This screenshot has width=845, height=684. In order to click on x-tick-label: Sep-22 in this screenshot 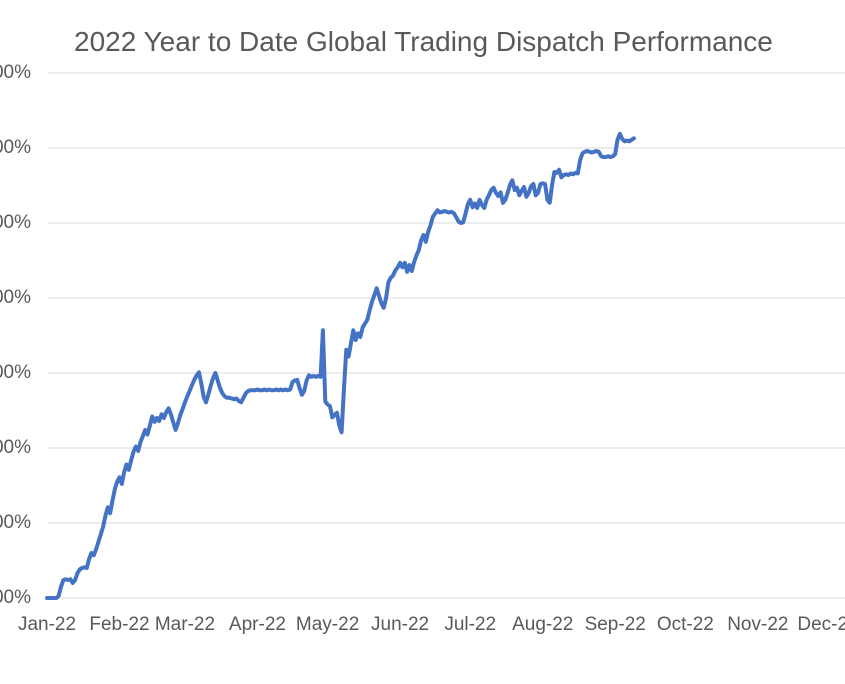, I will do `click(615, 624)`.